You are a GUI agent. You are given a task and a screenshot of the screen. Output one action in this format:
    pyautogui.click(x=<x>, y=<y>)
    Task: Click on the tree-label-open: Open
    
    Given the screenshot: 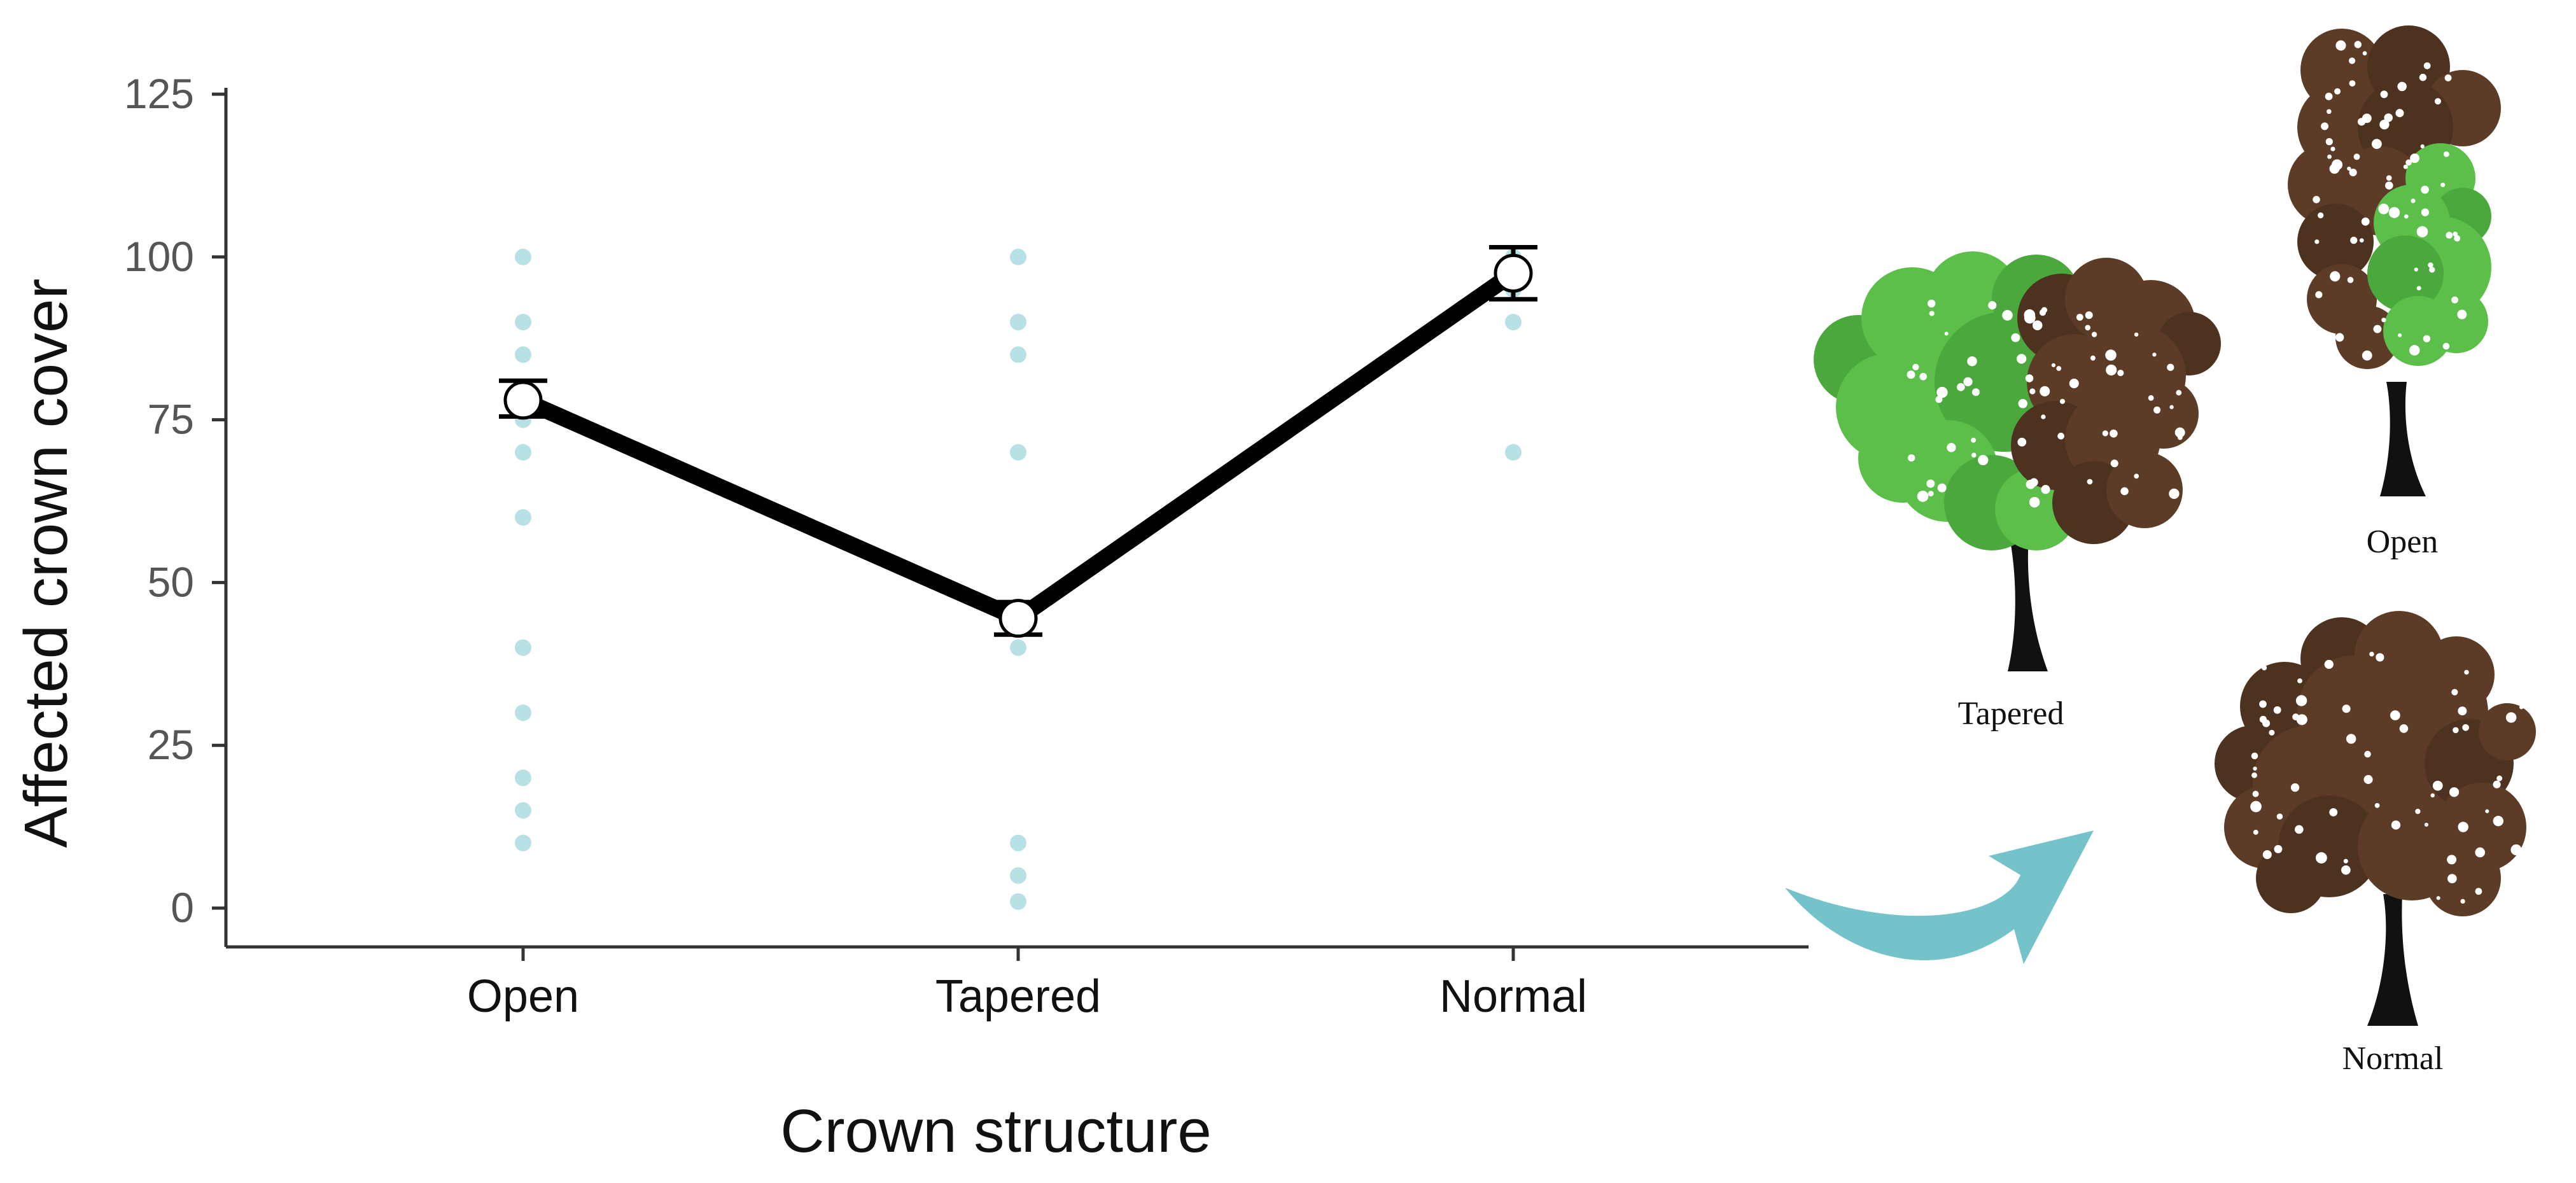 What is the action you would take?
    pyautogui.click(x=2403, y=542)
    